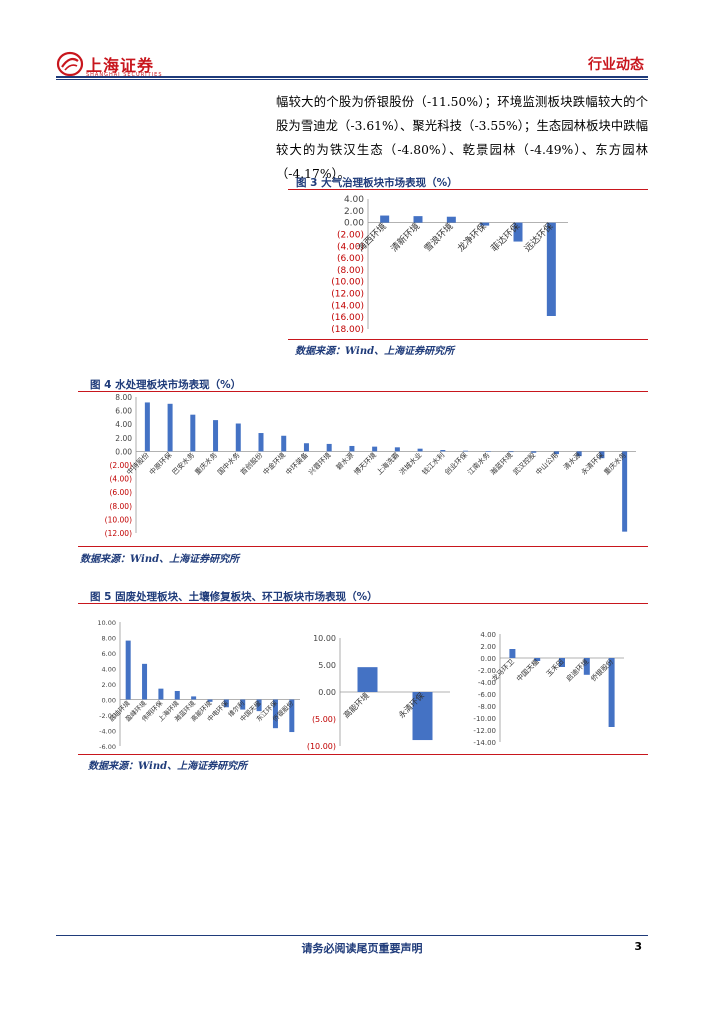 The height and width of the screenshot is (1024, 724). I want to click on x-tick-label: 永清环保, so click(592, 463).